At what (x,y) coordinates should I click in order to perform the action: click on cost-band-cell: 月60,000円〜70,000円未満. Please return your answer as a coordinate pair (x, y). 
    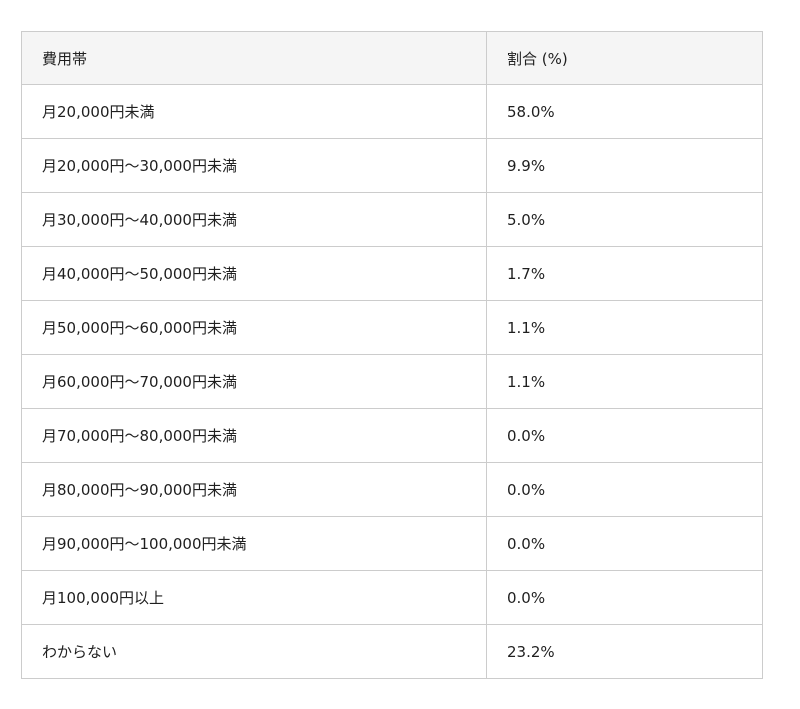
    Looking at the image, I should click on (254, 381).